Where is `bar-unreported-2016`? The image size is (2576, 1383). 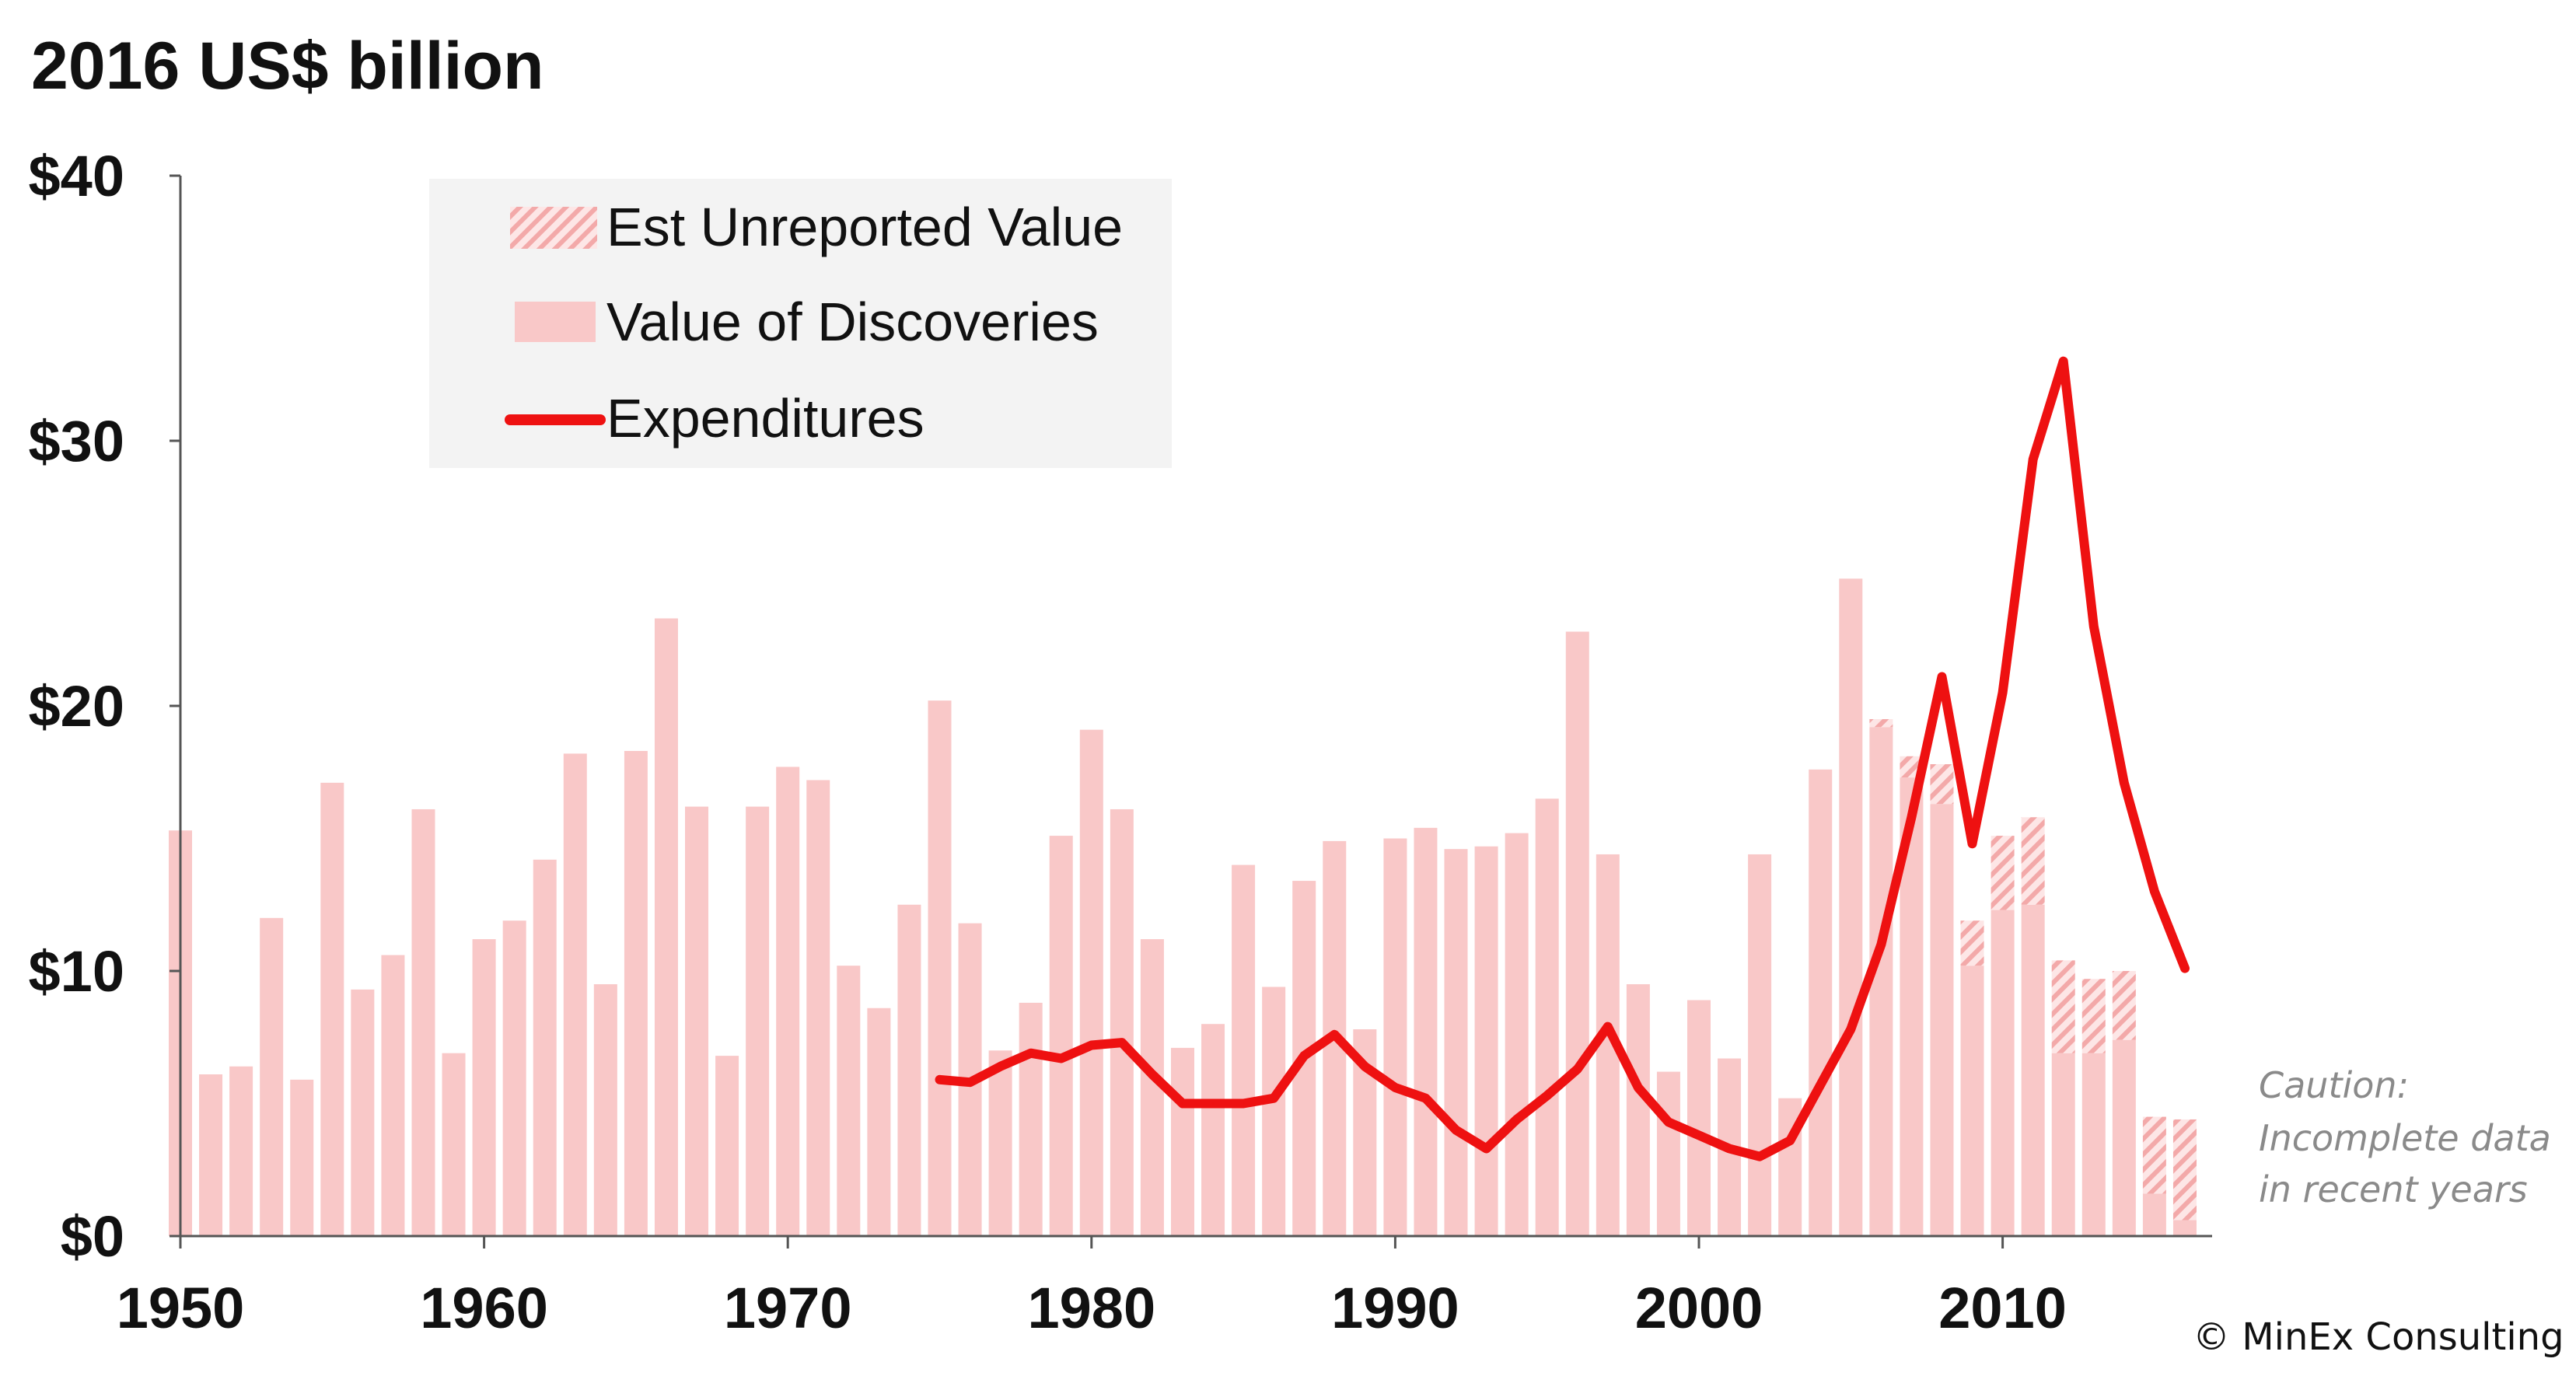 bar-unreported-2016 is located at coordinates (2184, 1170).